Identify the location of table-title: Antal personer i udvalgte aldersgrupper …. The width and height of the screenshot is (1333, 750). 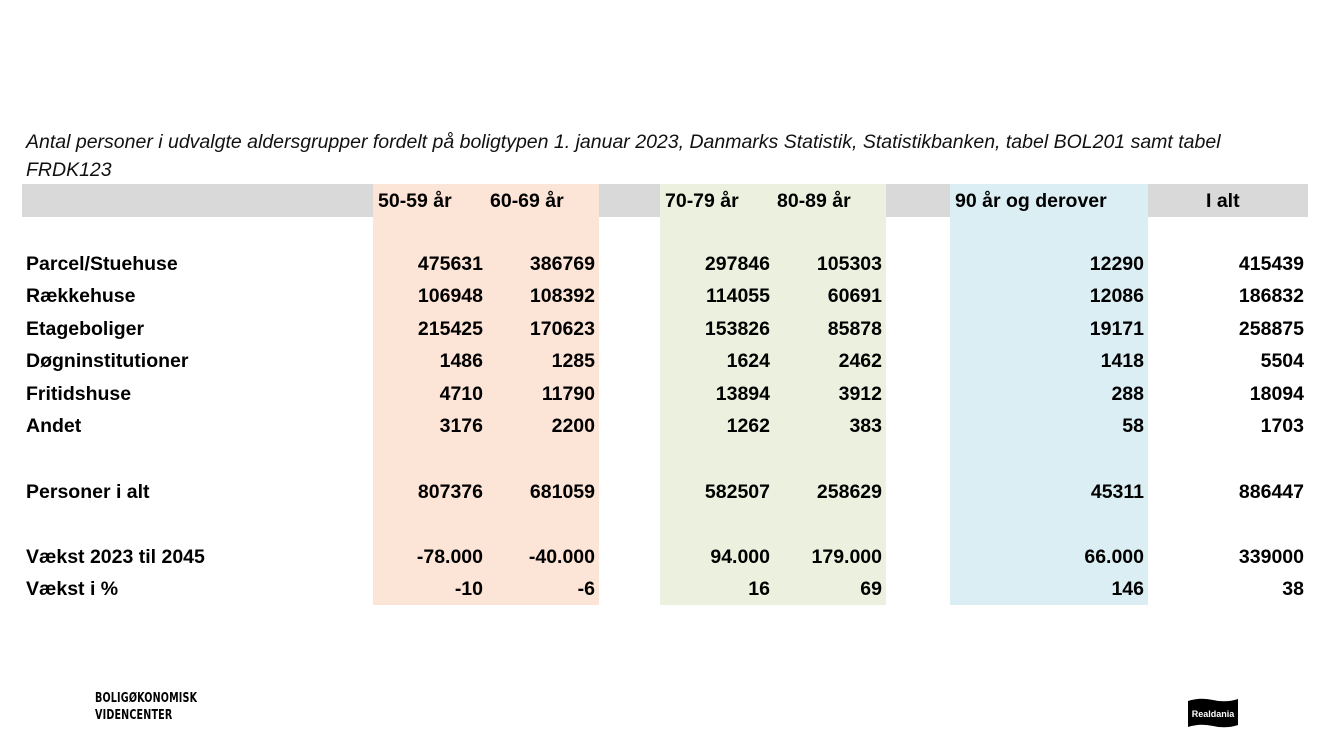
(623, 156).